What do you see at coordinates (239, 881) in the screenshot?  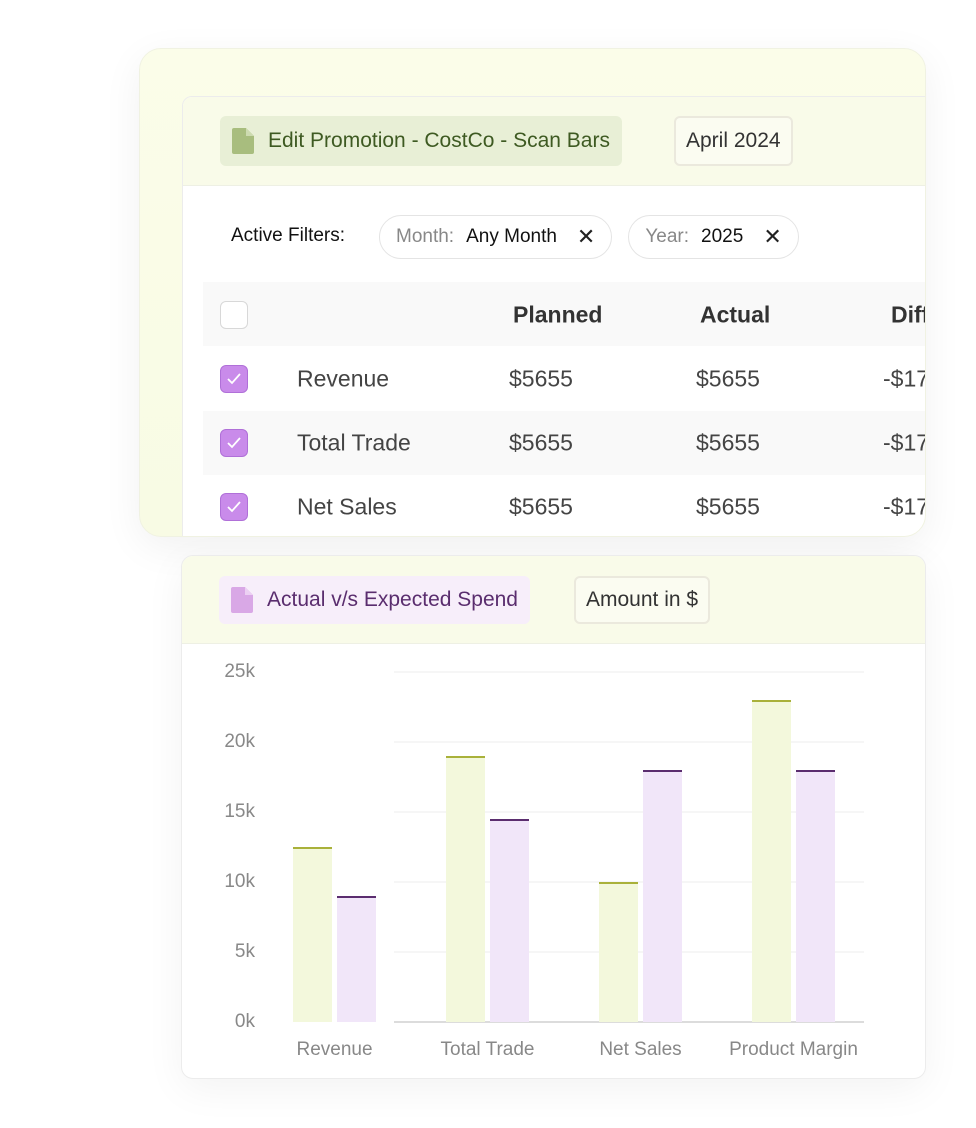 I see `y-tick-label: 10k` at bounding box center [239, 881].